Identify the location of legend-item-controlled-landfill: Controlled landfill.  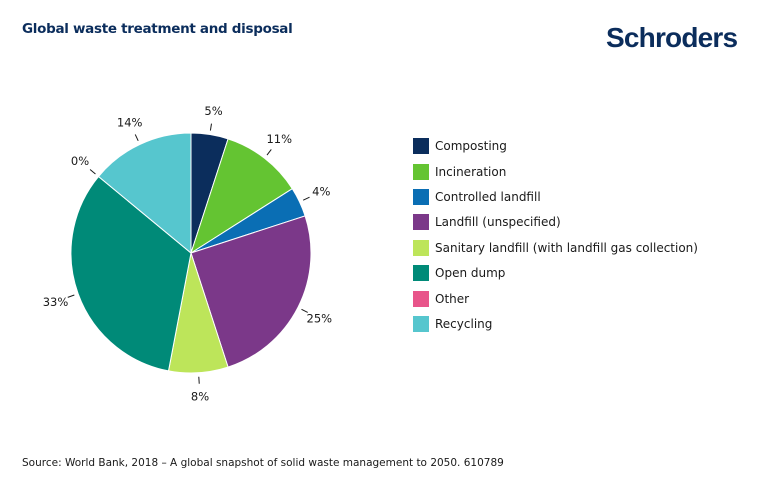
(555, 197).